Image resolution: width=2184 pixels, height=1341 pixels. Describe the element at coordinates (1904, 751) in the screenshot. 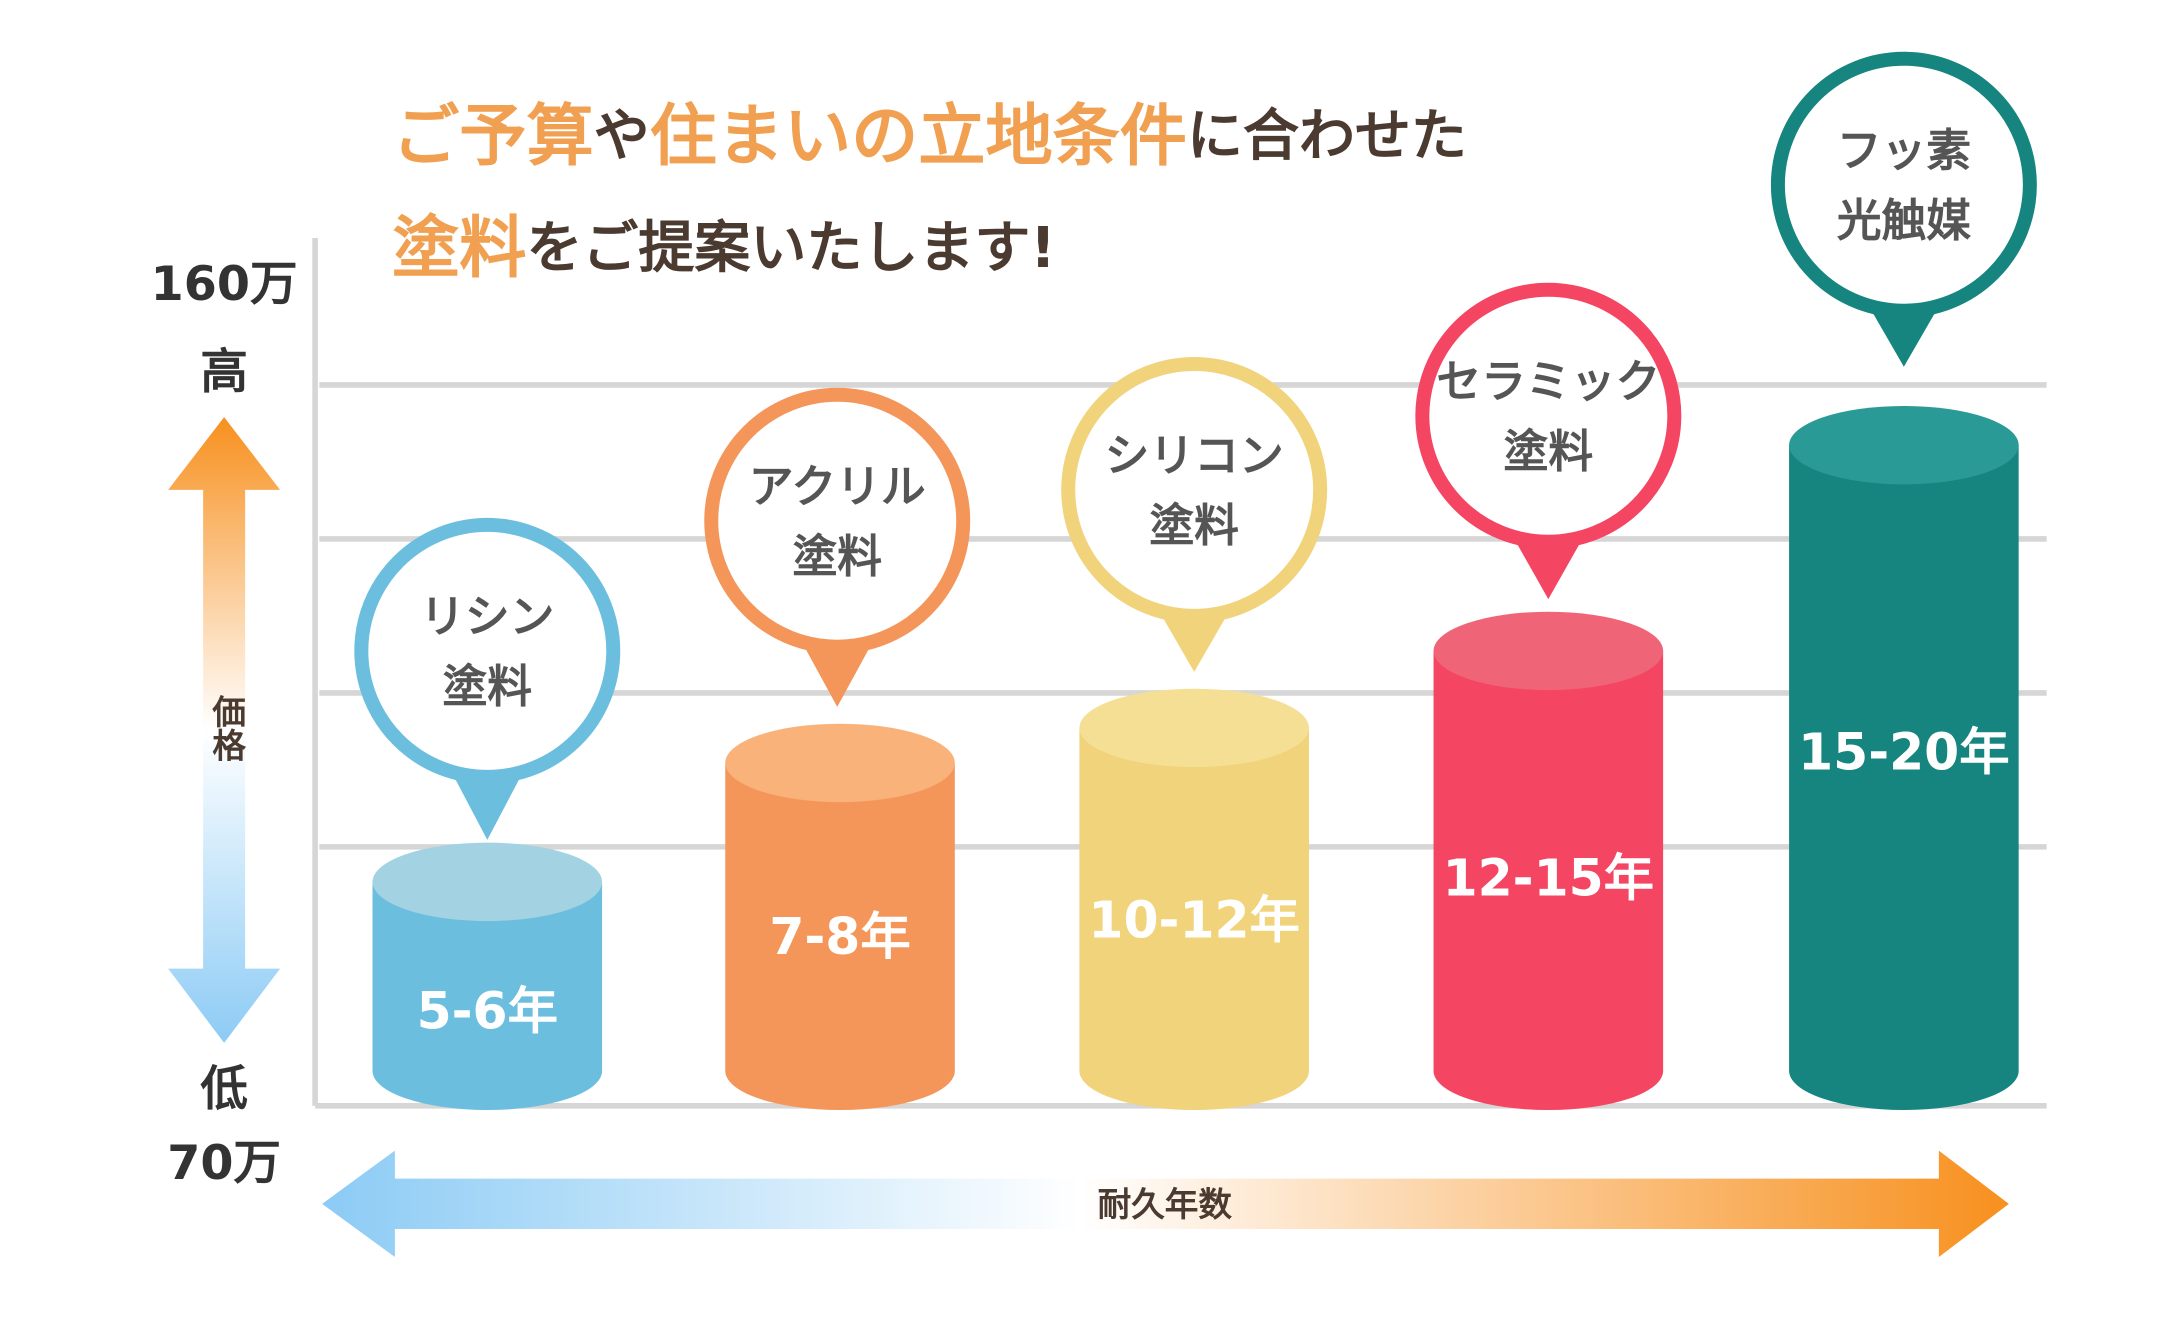

I see `durability-label: 15-20年` at that location.